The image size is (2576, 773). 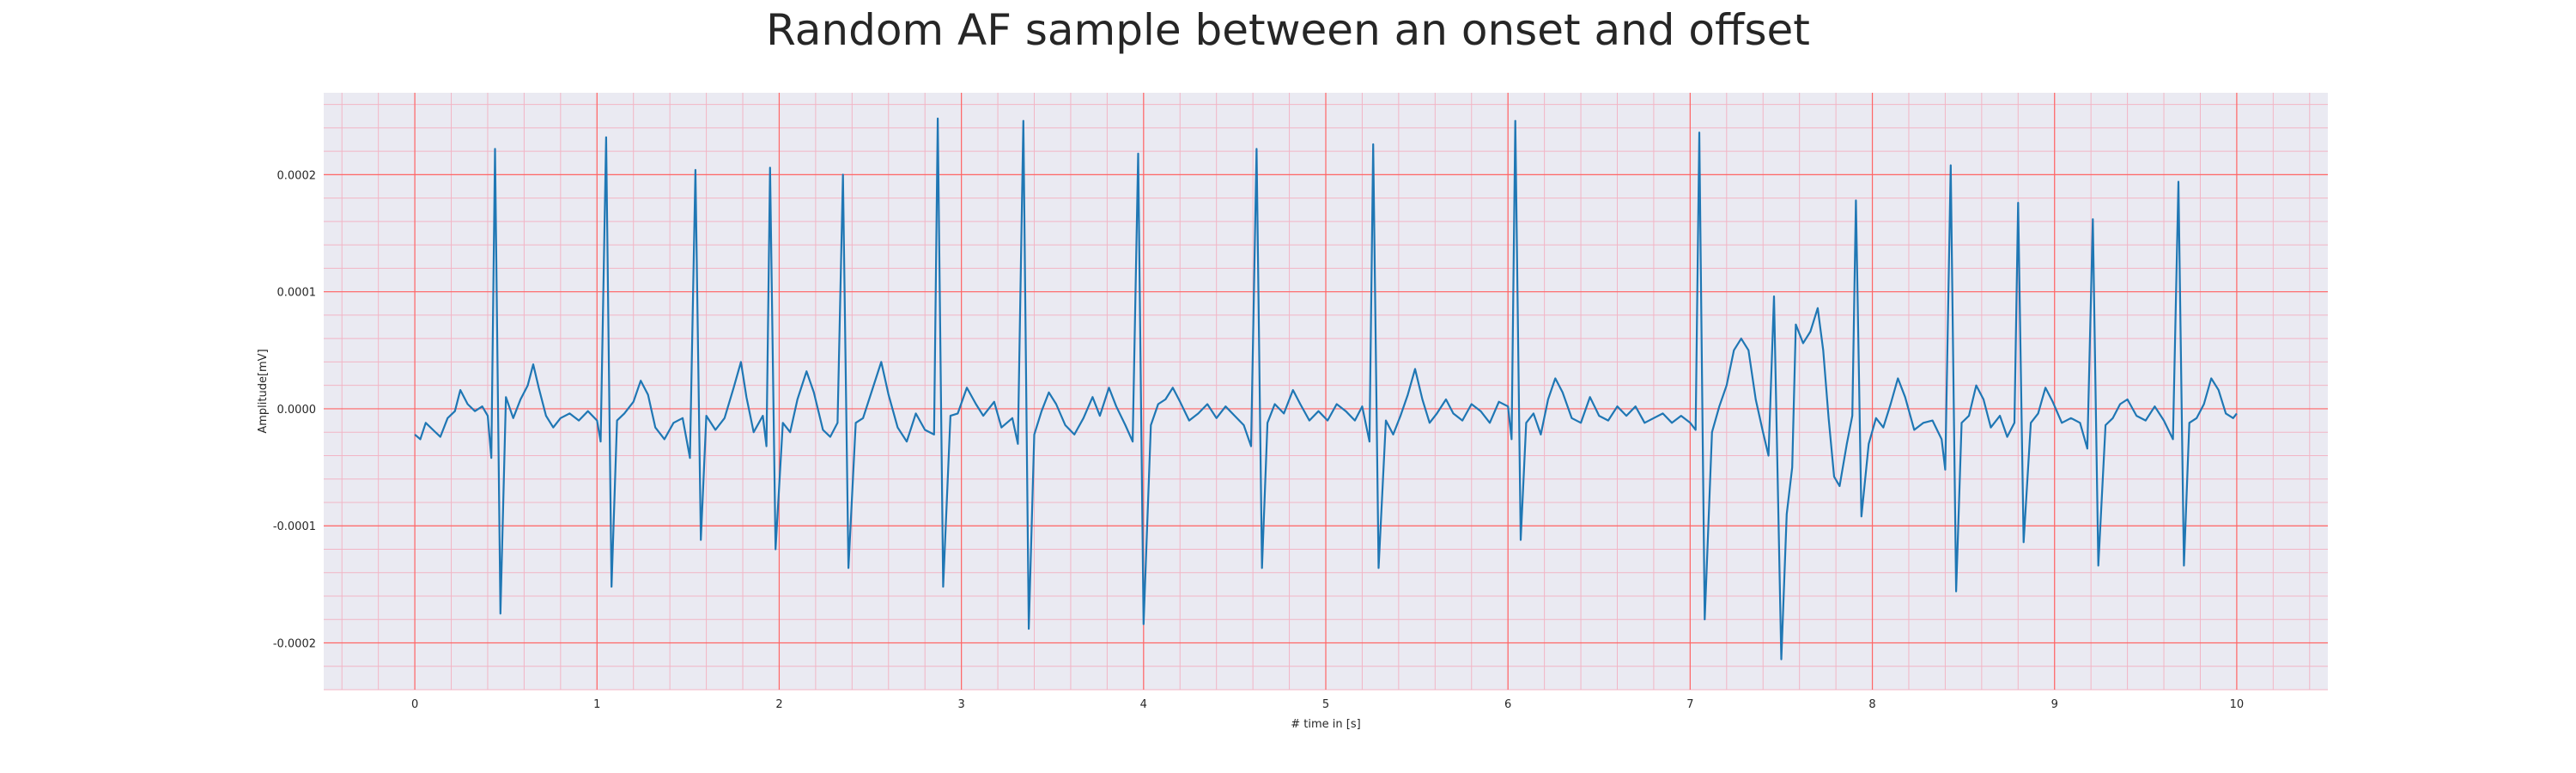 What do you see at coordinates (414, 704) in the screenshot?
I see `x-tick-label: 0` at bounding box center [414, 704].